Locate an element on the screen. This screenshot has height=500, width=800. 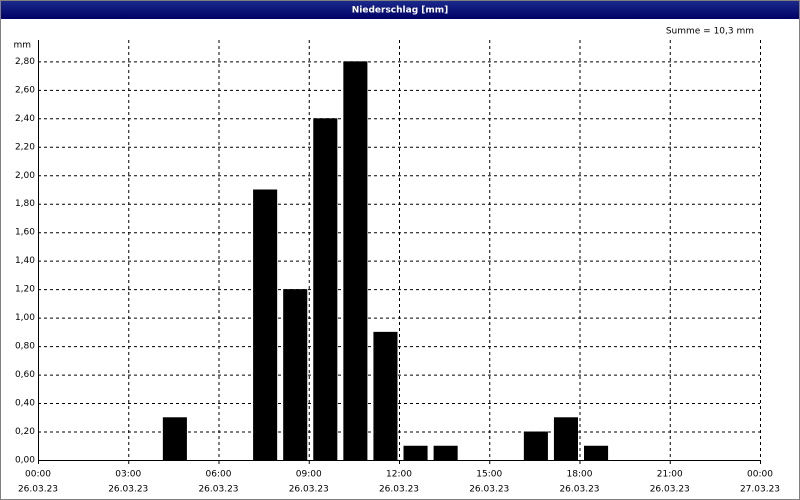
y-tick-label: 2,20 is located at coordinates (25, 147).